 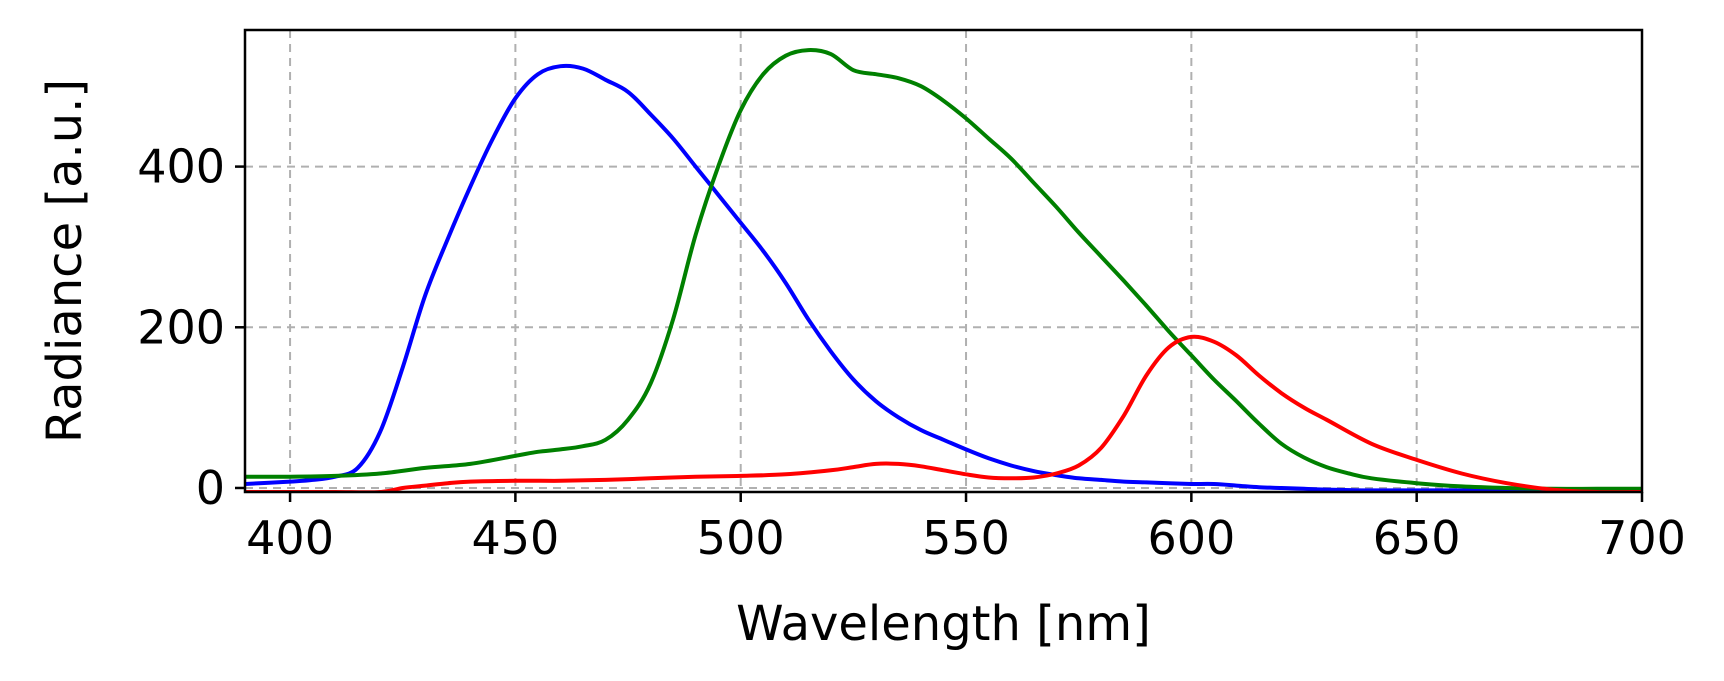 What do you see at coordinates (1642, 538) in the screenshot?
I see `x-tick-label: 700` at bounding box center [1642, 538].